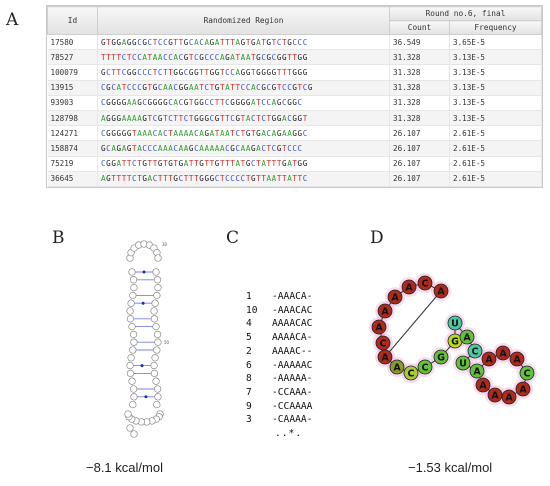 Image resolution: width=550 pixels, height=486 pixels. I want to click on alignment-row: 4 AAAACAC, so click(279, 324).